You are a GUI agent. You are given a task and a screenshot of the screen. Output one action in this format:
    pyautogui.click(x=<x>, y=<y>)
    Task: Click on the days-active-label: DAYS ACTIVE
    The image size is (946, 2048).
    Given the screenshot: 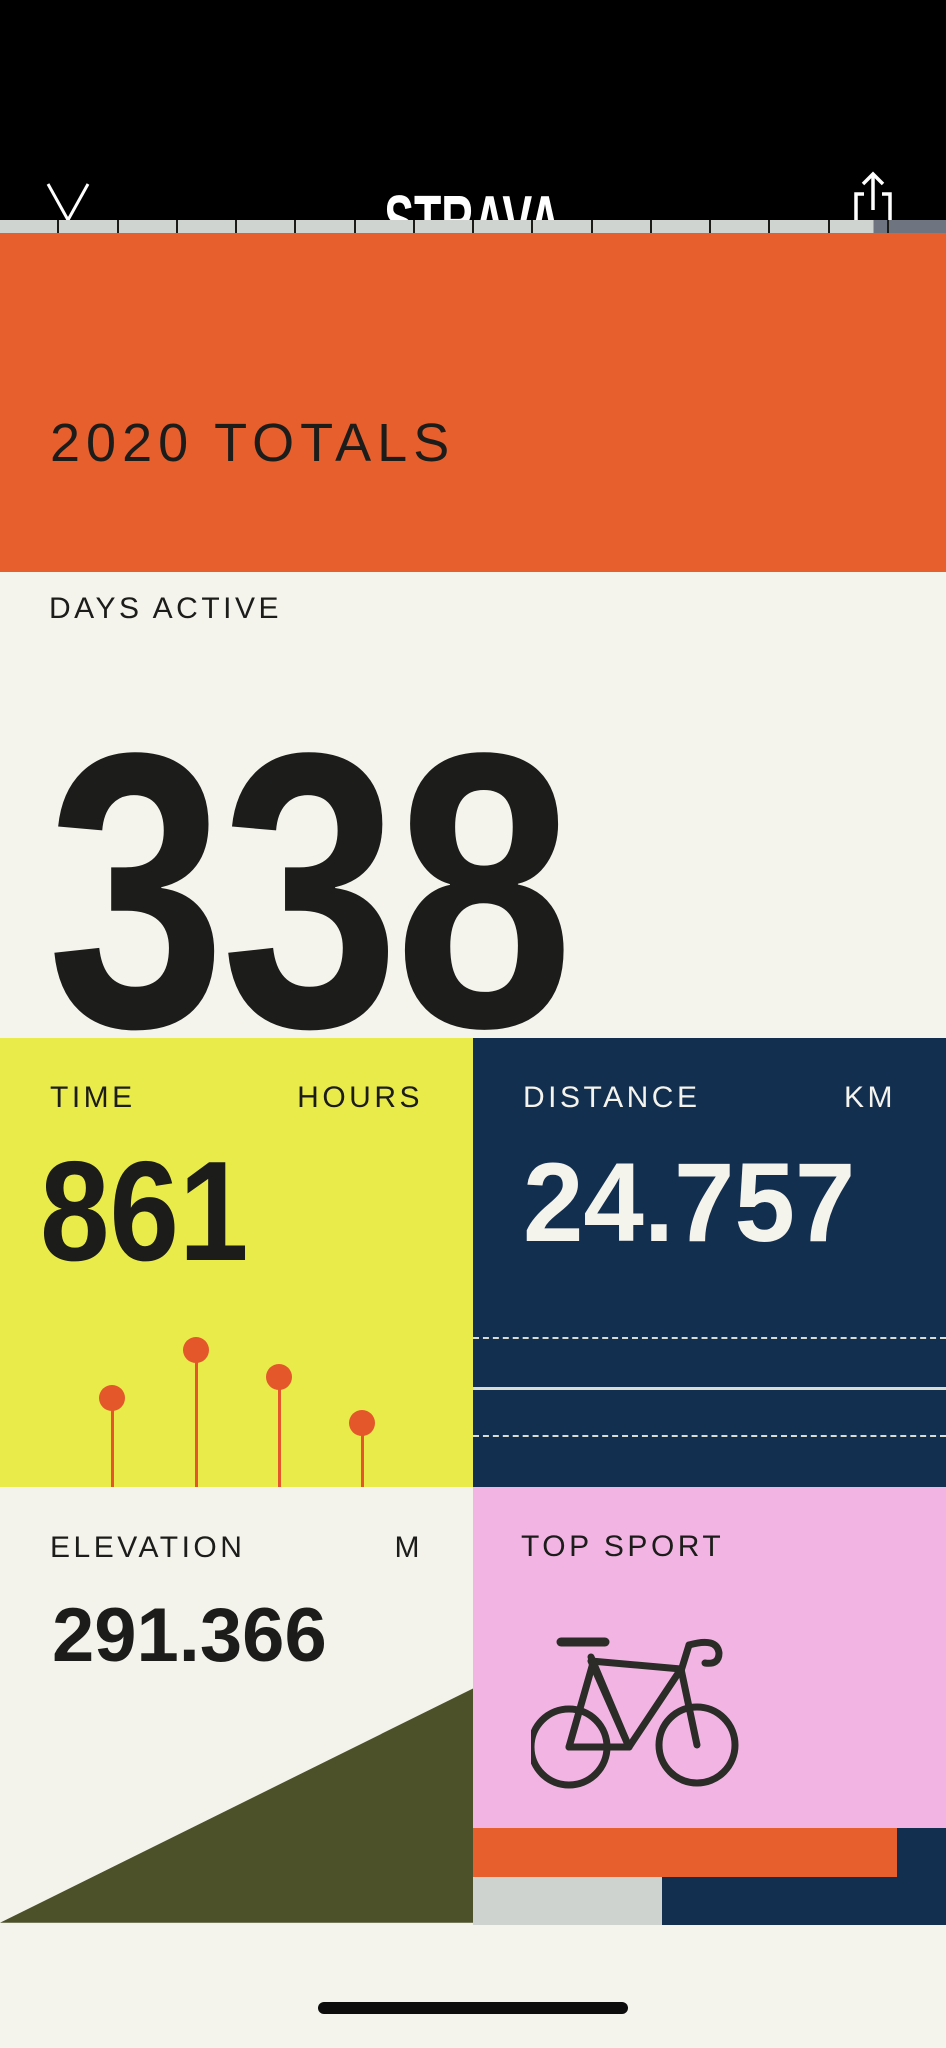 What is the action you would take?
    pyautogui.click(x=166, y=608)
    